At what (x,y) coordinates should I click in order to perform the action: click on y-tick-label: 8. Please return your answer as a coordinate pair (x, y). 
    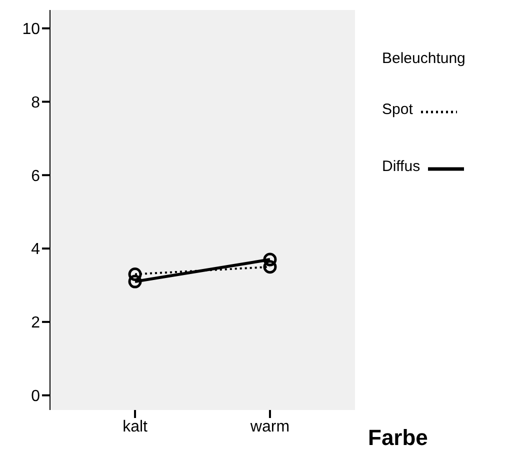
    Looking at the image, I should click on (35, 103).